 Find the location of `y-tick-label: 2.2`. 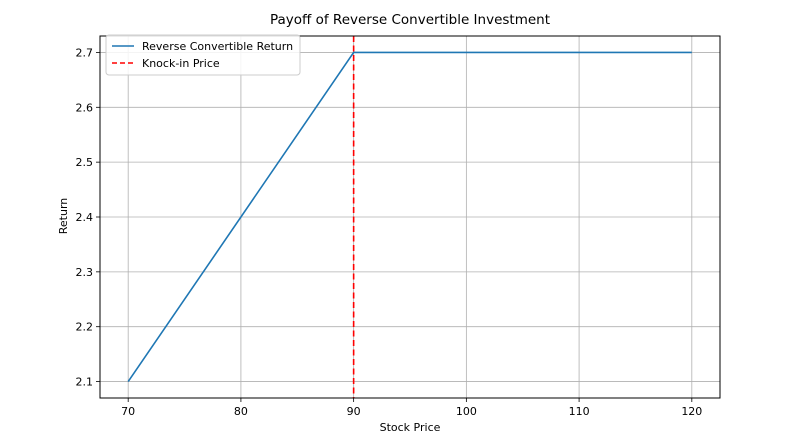

y-tick-label: 2.2 is located at coordinates (85, 327).